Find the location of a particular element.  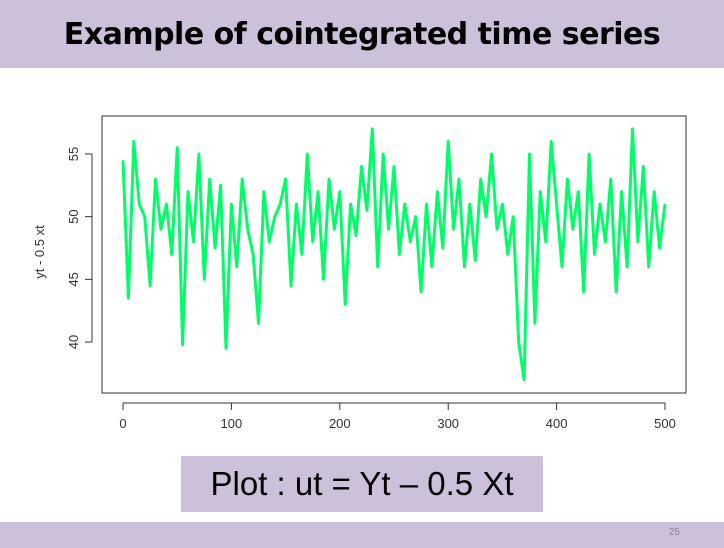

y-axis-ticks: 40 45 50 55 is located at coordinates (79, 248).